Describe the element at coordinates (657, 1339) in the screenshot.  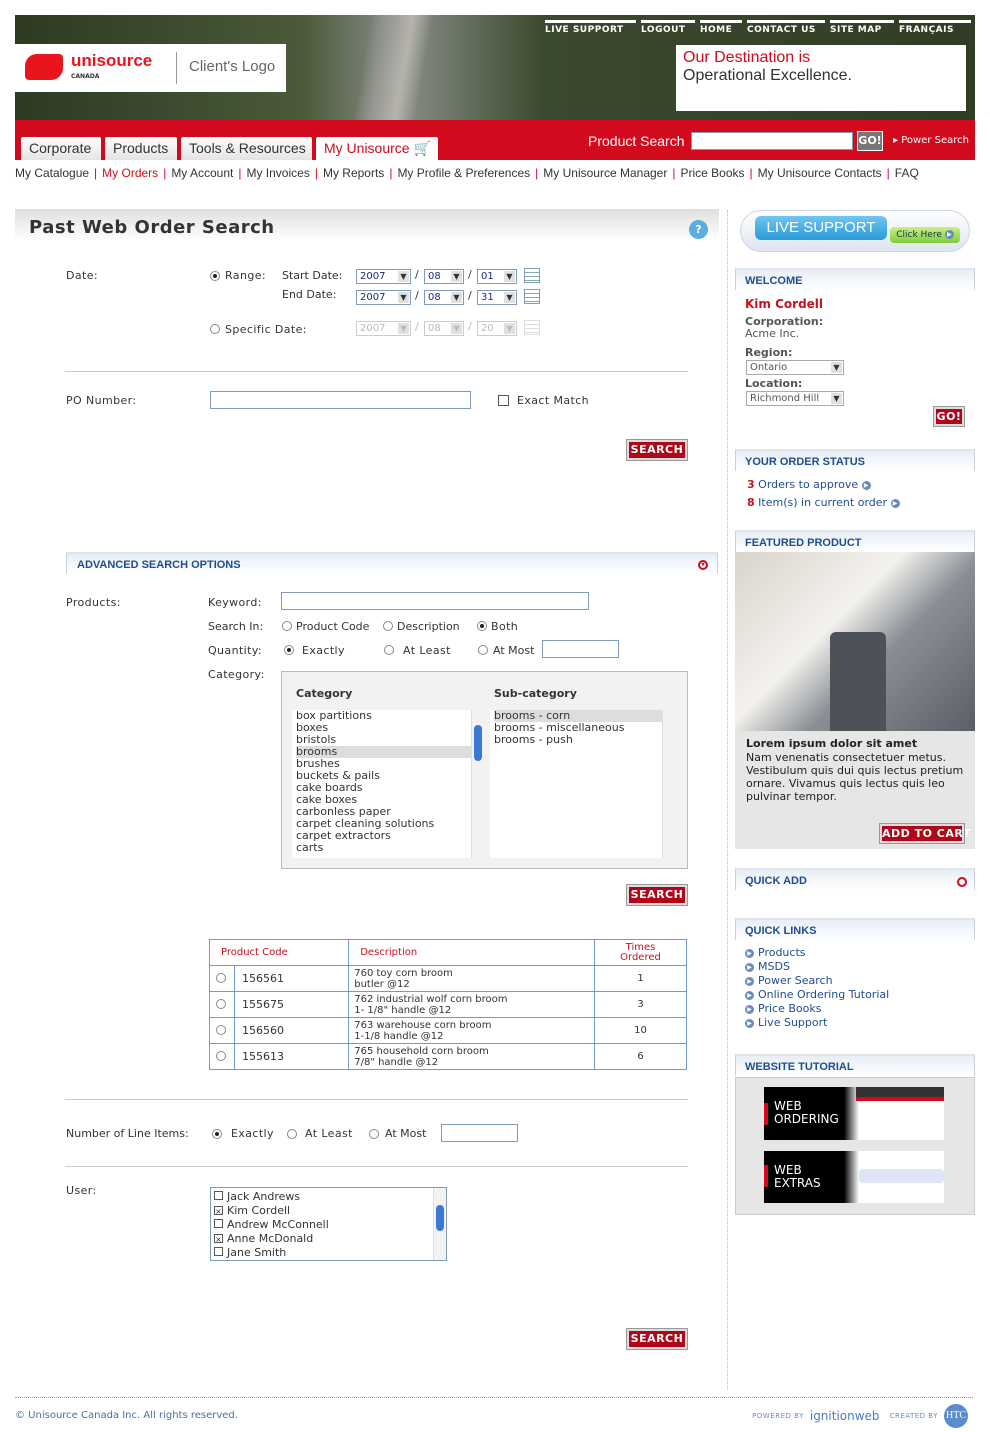
I see `bottom-search-button: SEARCH` at that location.